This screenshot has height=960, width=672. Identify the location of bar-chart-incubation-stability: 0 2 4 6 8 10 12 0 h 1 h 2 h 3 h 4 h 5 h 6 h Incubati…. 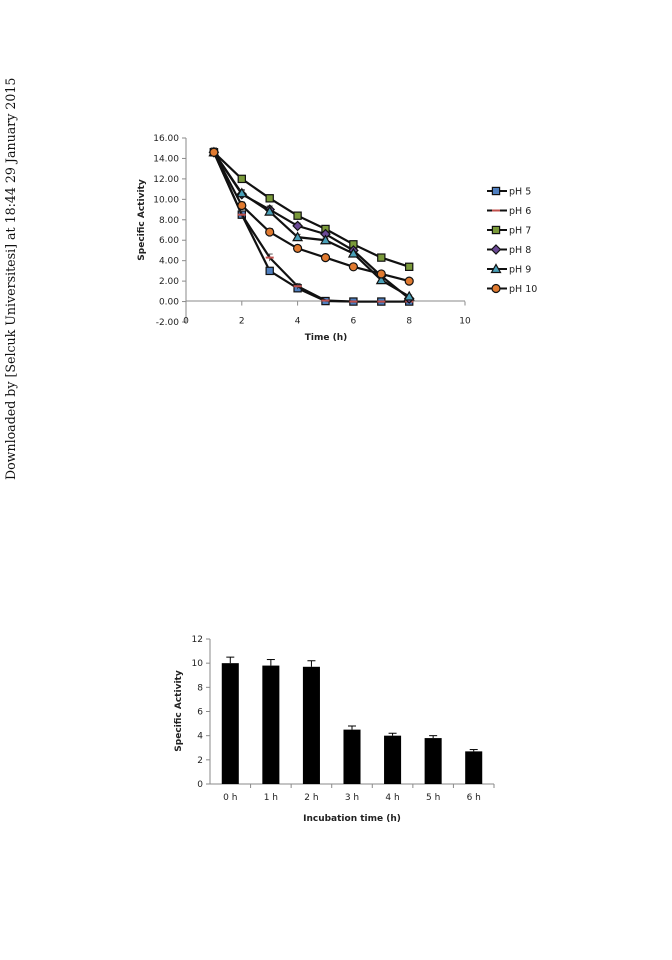
(334, 729).